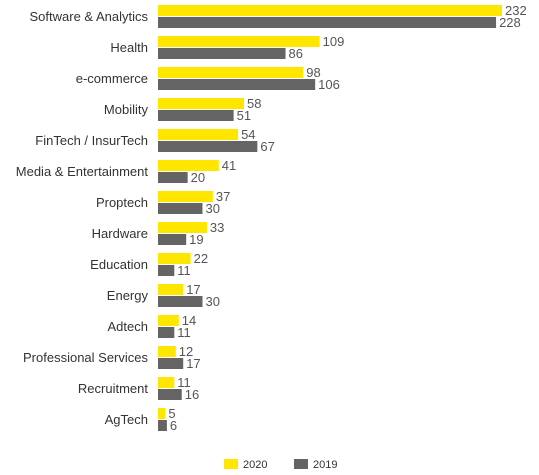  I want to click on category-label: Proptech, so click(122, 202).